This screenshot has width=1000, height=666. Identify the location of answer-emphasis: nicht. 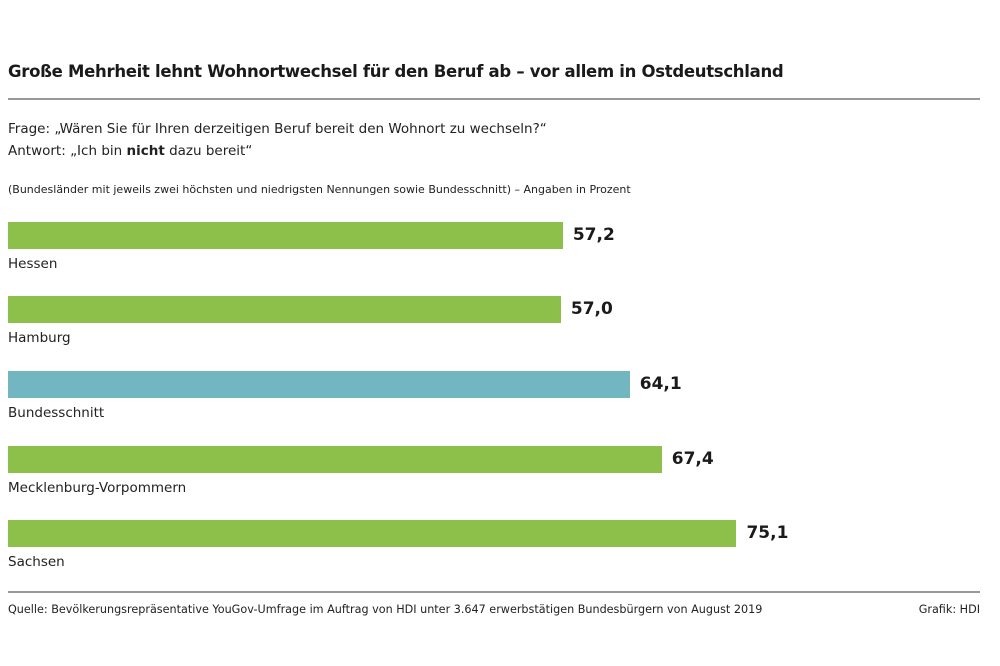
(145, 151).